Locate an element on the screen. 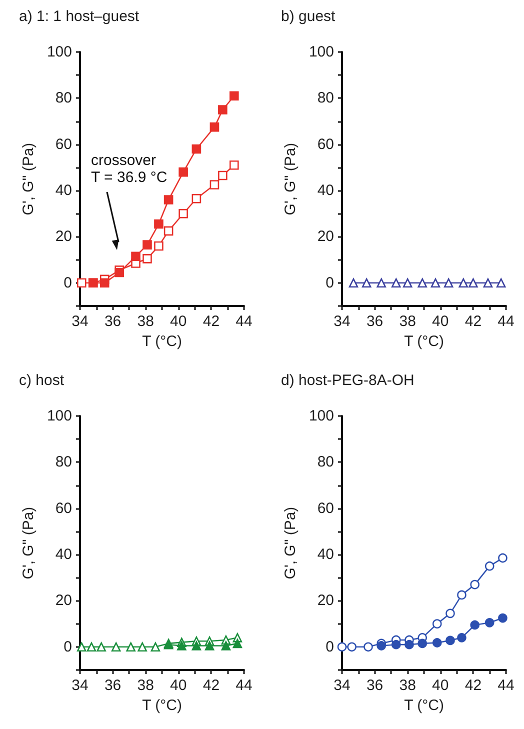 This screenshot has height=729, width=524. annotation: crossover T = 36.9 °C is located at coordinates (129, 169).